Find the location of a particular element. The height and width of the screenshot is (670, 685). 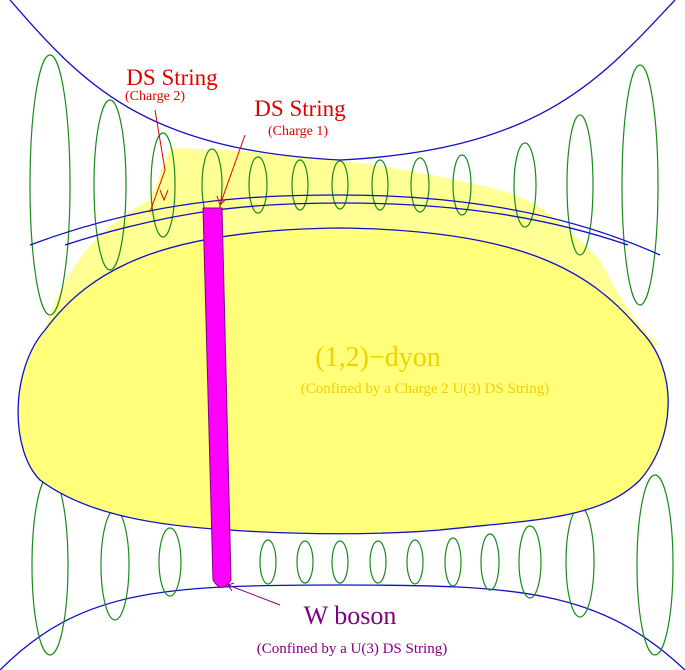

label-title: (1,2)−dyon is located at coordinates (377, 357).